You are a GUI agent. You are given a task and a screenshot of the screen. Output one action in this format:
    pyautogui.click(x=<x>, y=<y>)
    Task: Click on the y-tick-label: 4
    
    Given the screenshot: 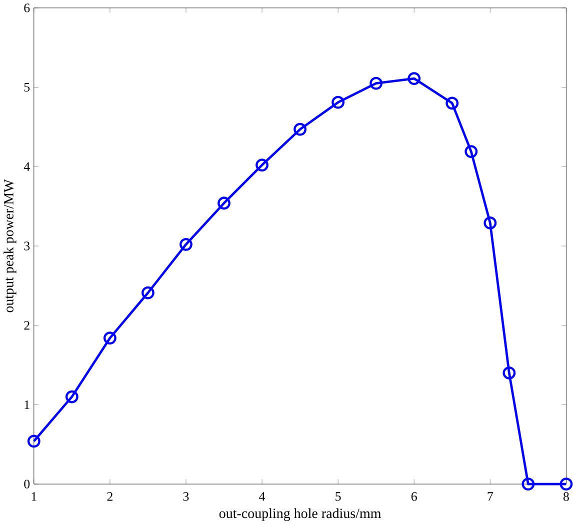 What is the action you would take?
    pyautogui.click(x=27, y=167)
    